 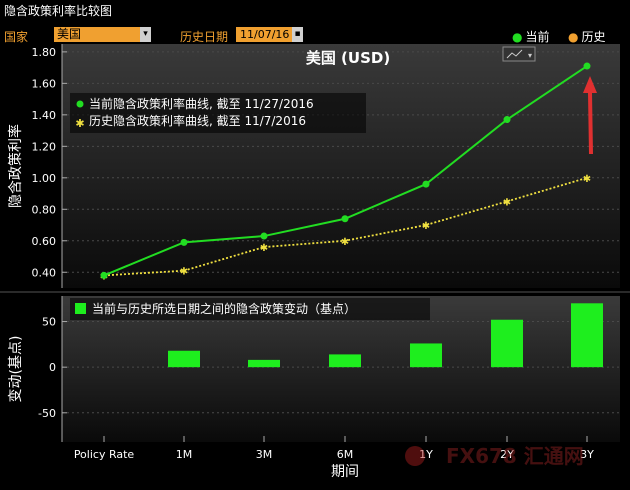 I want to click on line-legend-box, so click(x=218, y=113).